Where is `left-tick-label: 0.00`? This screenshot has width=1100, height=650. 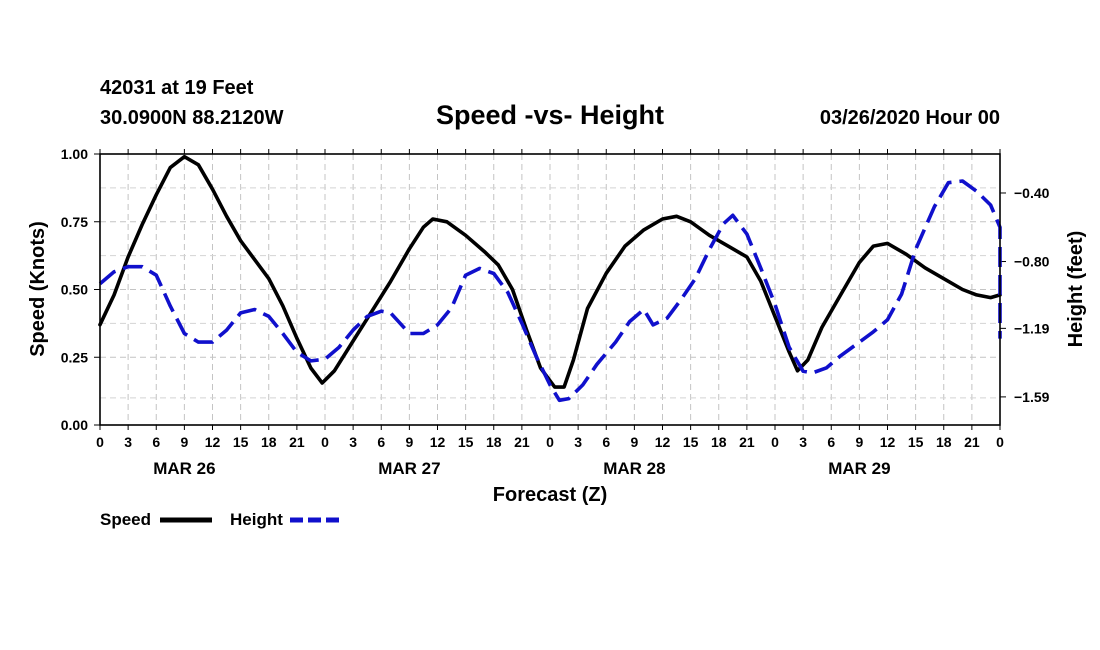
left-tick-label: 0.00 is located at coordinates (74, 425).